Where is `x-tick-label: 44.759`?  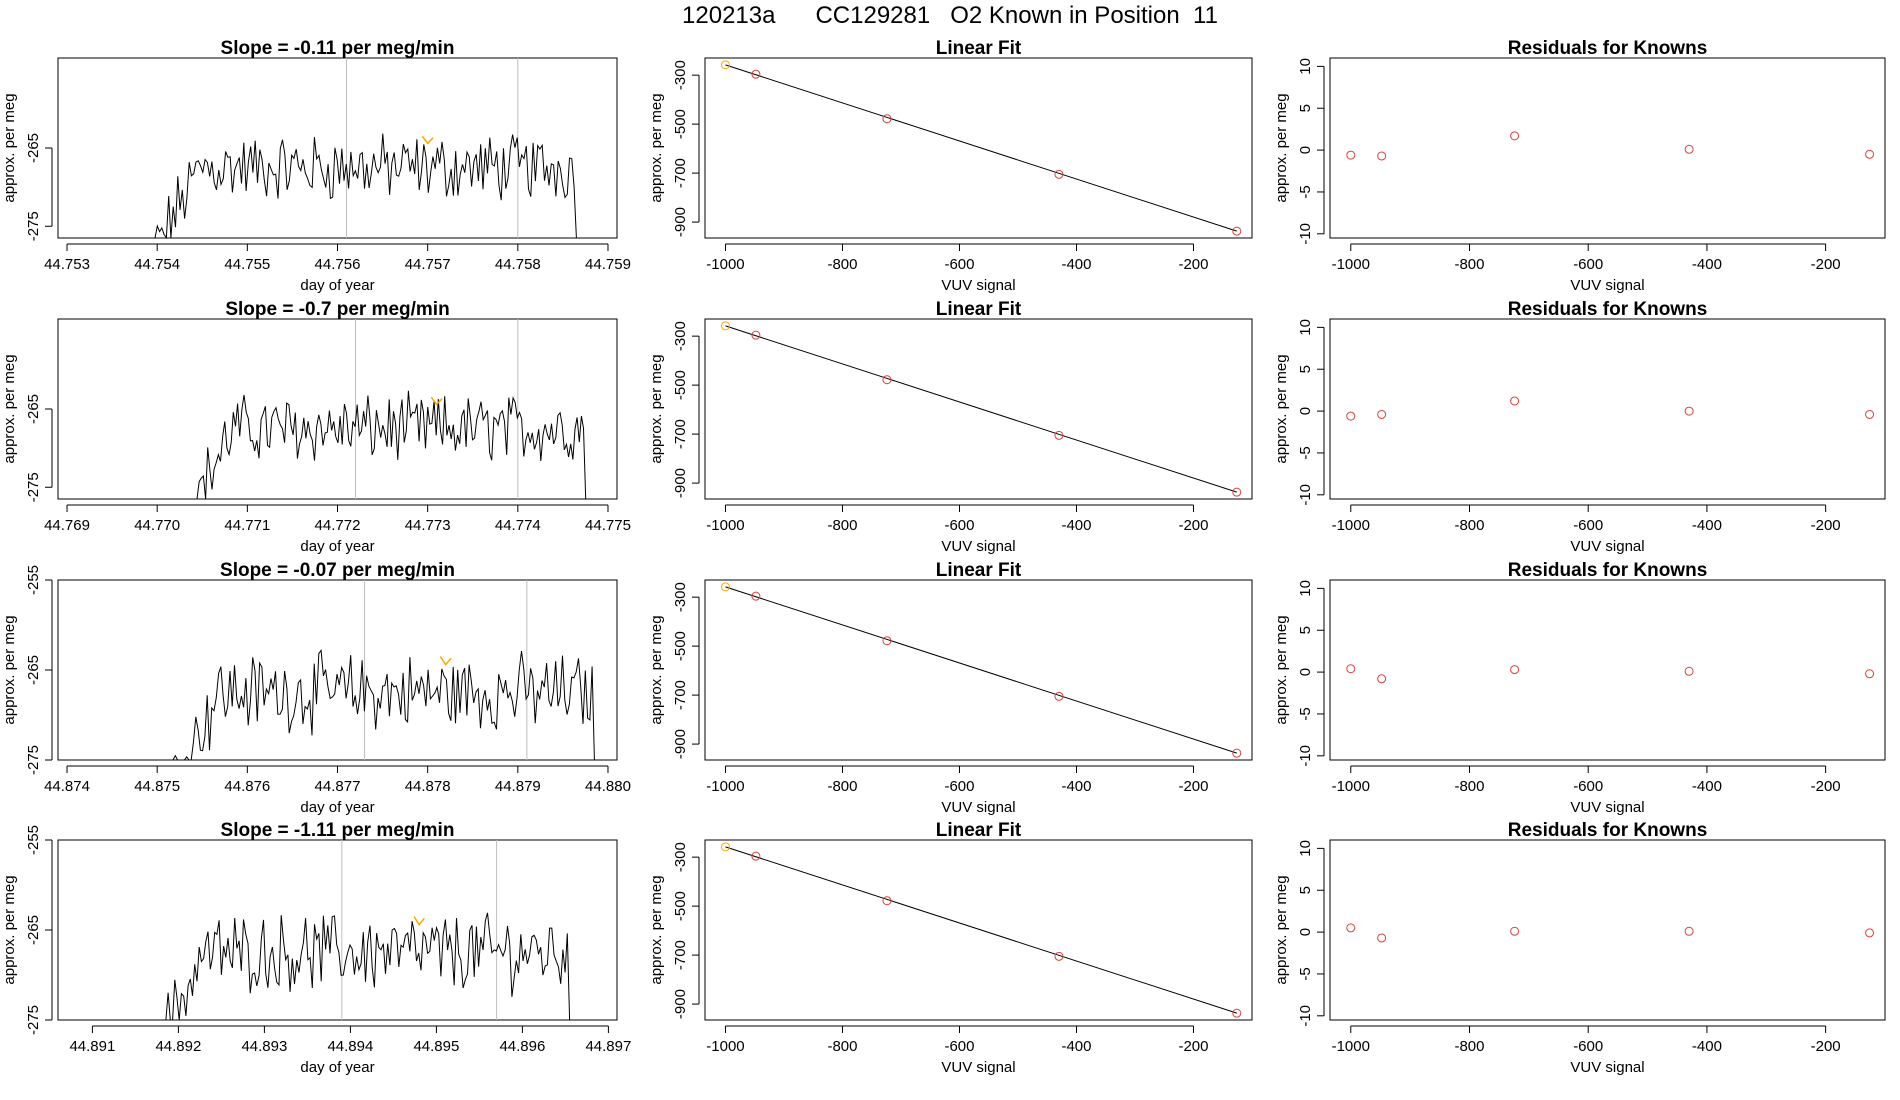 x-tick-label: 44.759 is located at coordinates (608, 264).